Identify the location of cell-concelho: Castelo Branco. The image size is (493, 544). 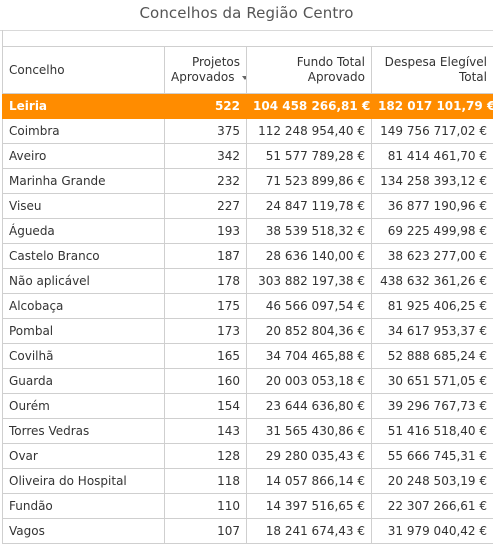
(84, 256).